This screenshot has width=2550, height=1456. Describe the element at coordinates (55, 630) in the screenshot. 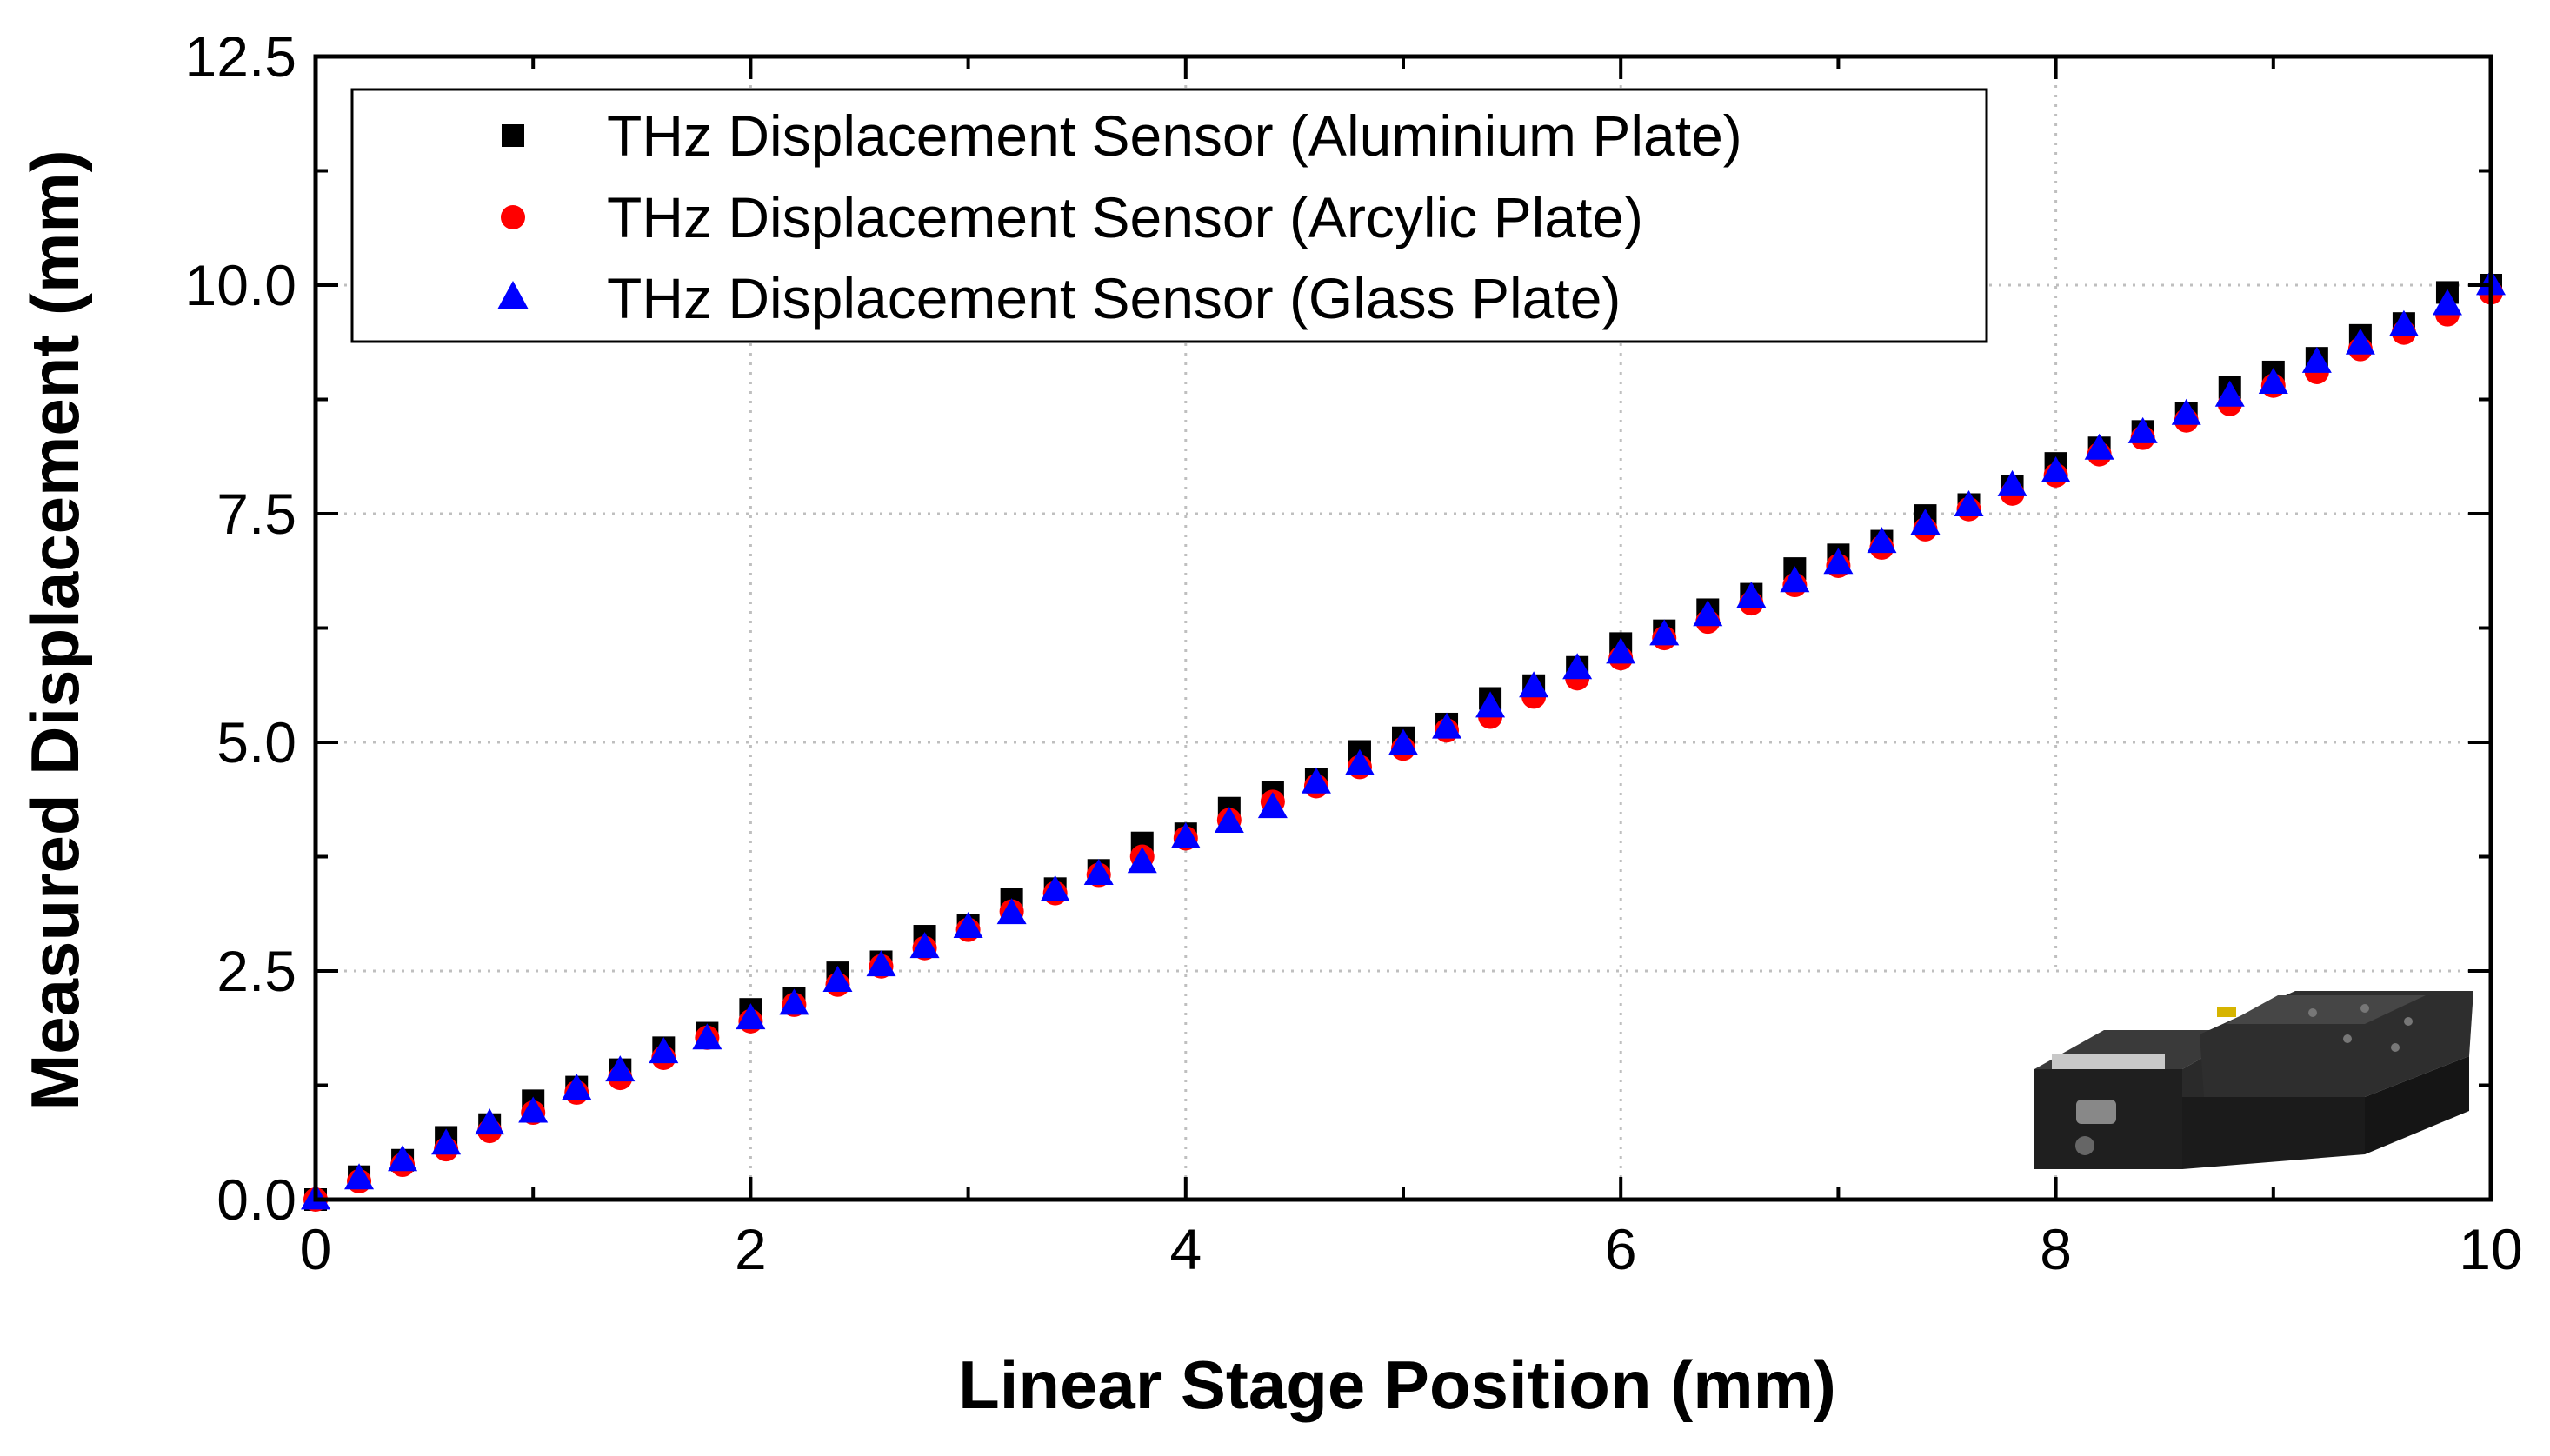

I see `y-axis-title: Measured Displacement (mm)` at that location.